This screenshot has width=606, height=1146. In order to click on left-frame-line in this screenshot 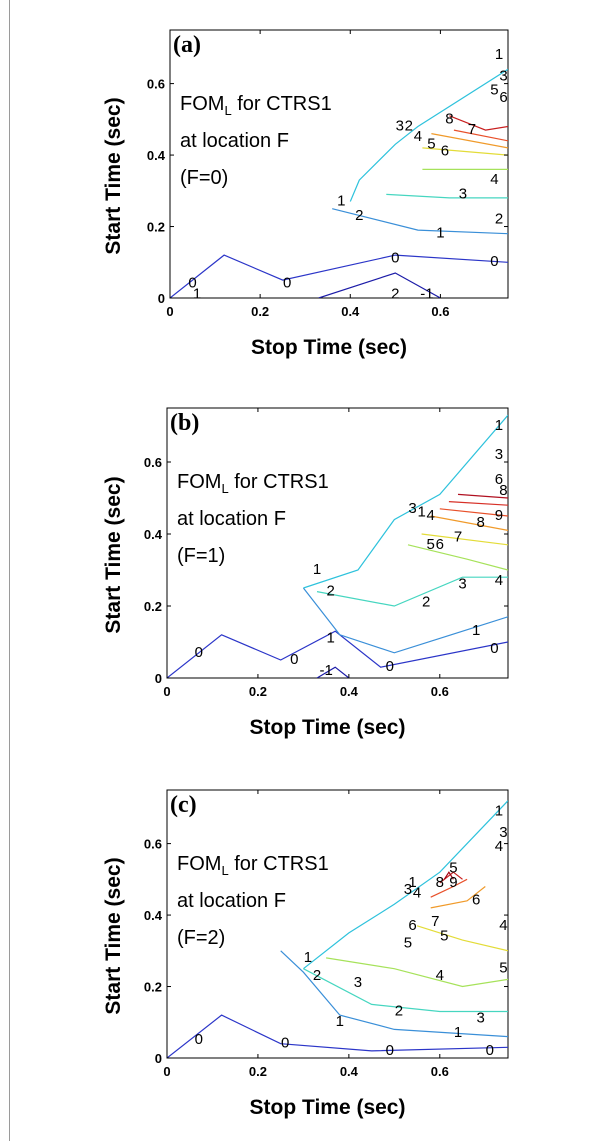, I will do `click(9, 570)`.